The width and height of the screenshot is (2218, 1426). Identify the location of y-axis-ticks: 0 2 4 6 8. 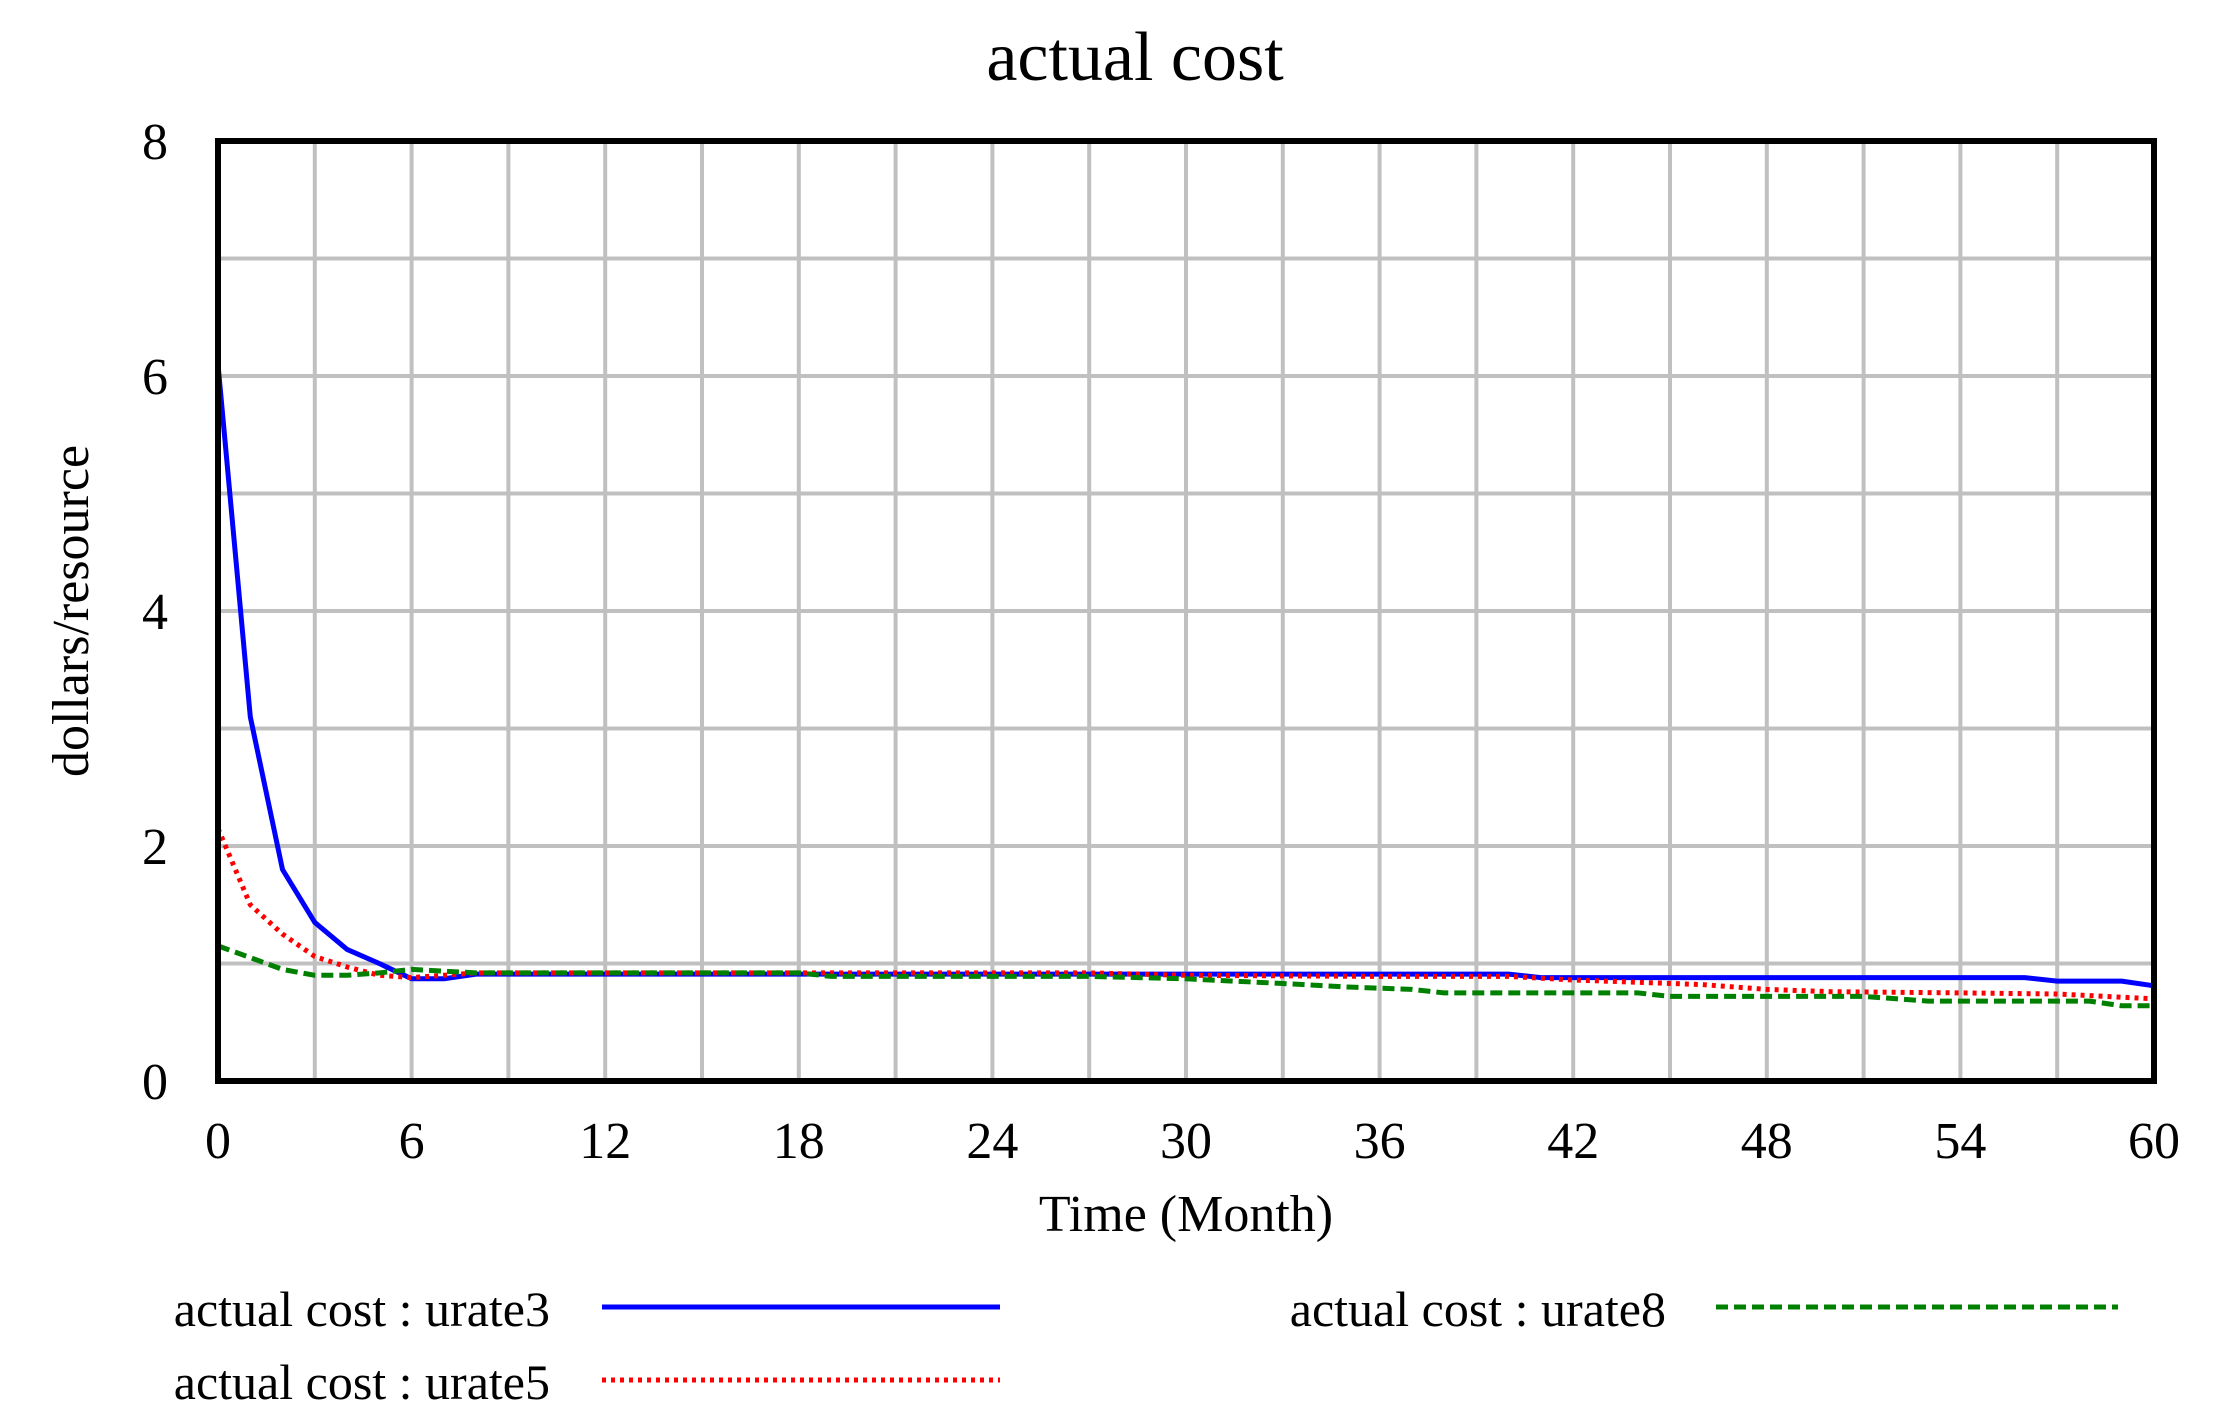
(155, 612).